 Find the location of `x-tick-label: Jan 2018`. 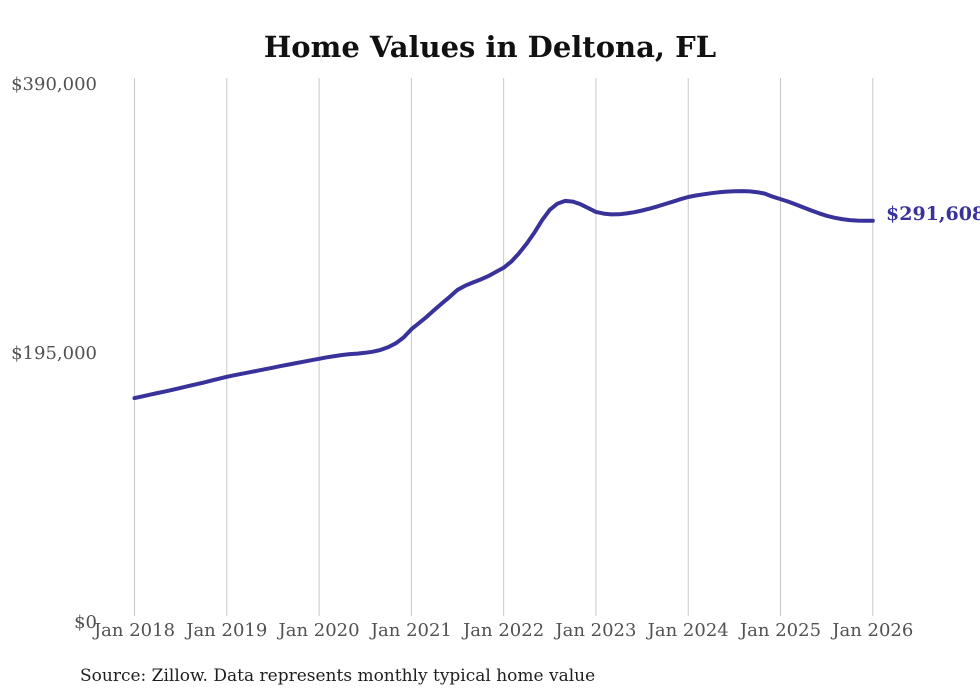

x-tick-label: Jan 2018 is located at coordinates (134, 630).